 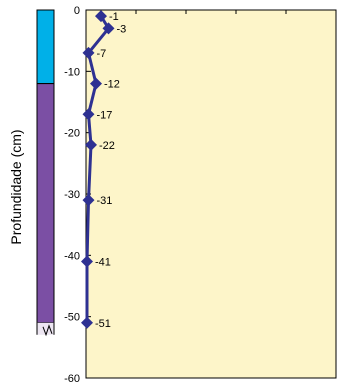 What do you see at coordinates (72, 134) in the screenshot?
I see `y-tick-label: -20` at bounding box center [72, 134].